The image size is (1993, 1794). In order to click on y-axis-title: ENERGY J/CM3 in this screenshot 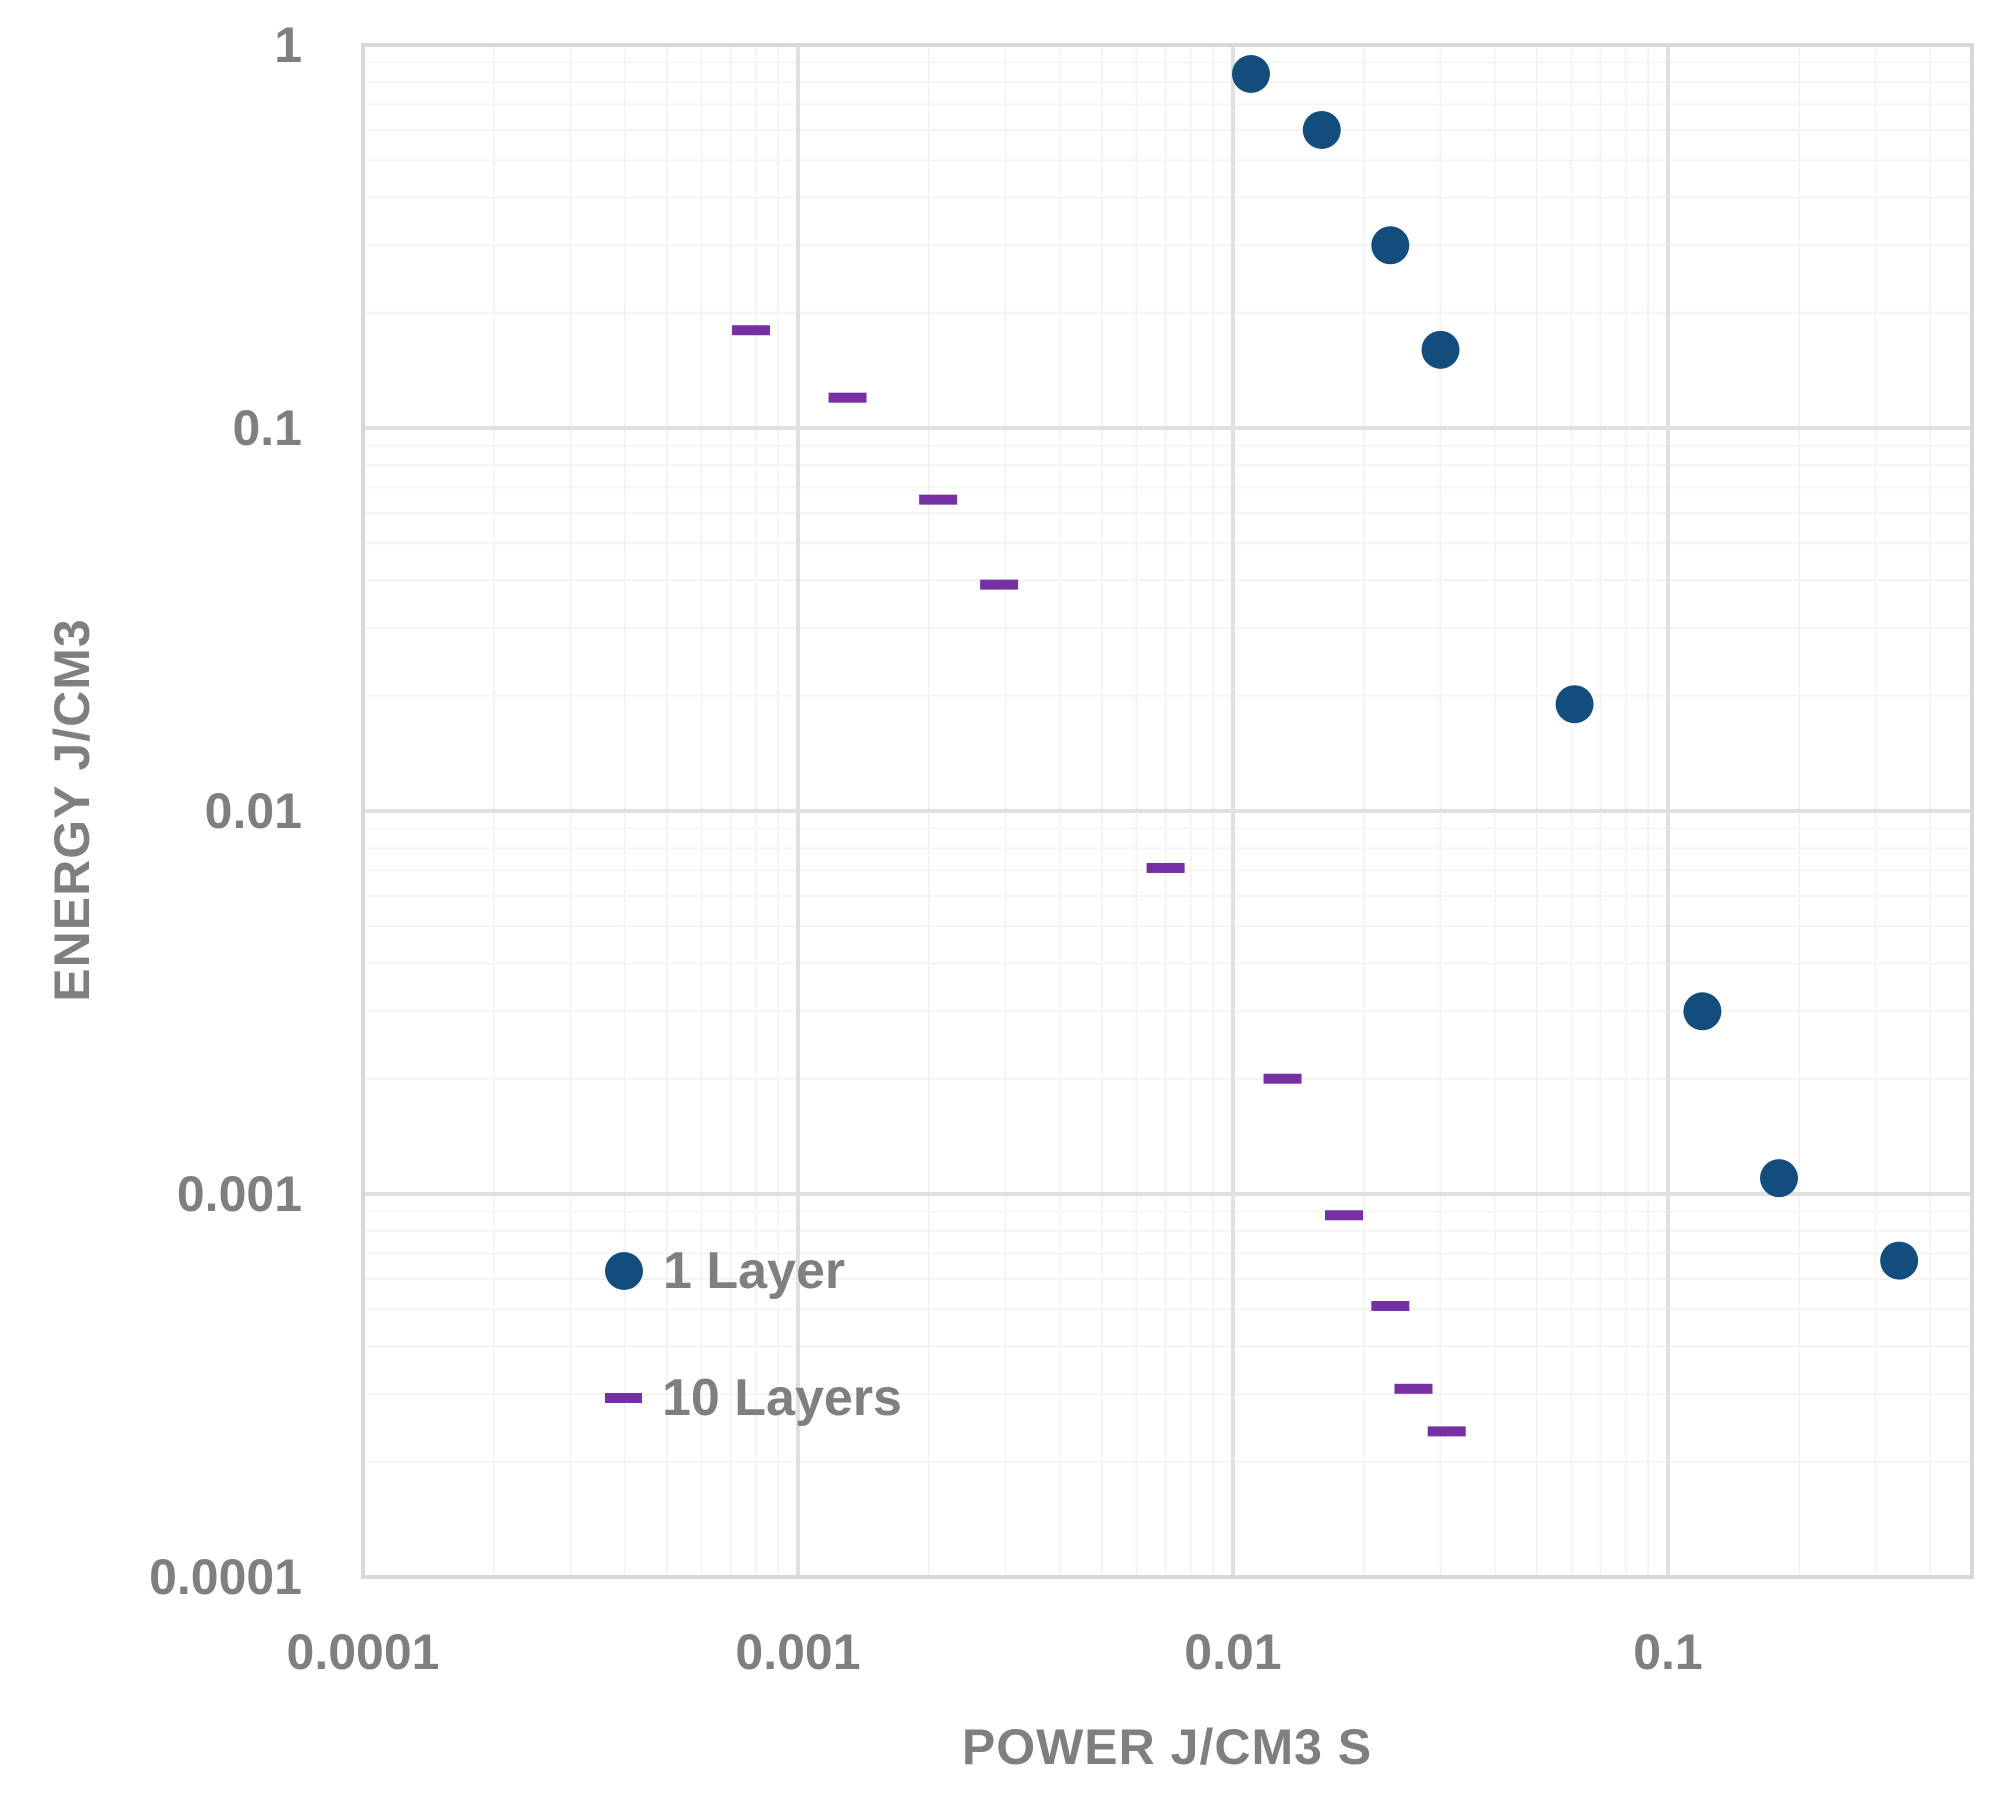, I will do `click(72, 810)`.